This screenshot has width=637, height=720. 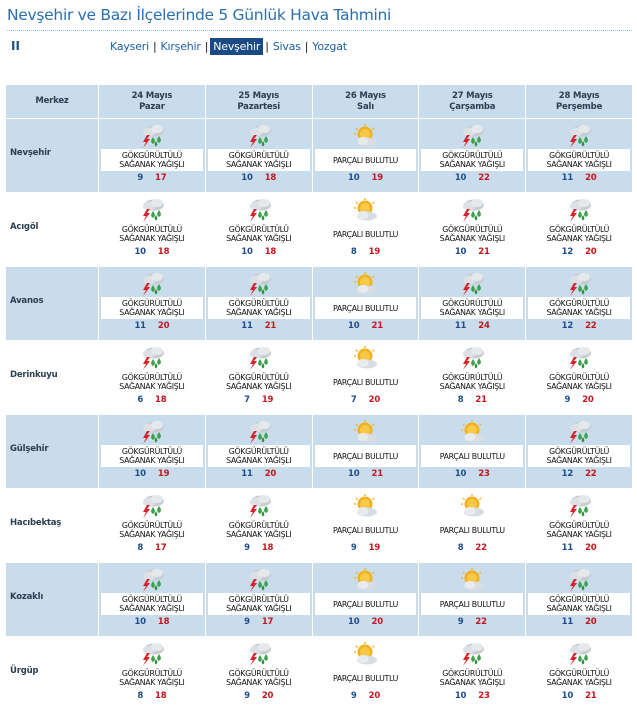 I want to click on city-link-kırşehir: Kırşehir, so click(x=180, y=46).